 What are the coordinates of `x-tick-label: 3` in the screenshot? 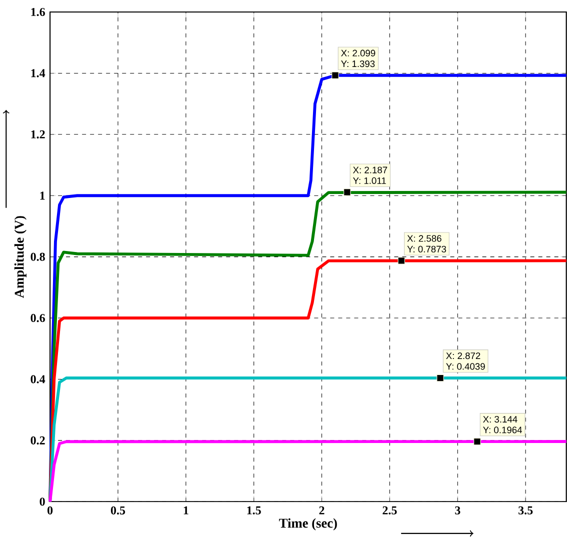 It's located at (457, 510).